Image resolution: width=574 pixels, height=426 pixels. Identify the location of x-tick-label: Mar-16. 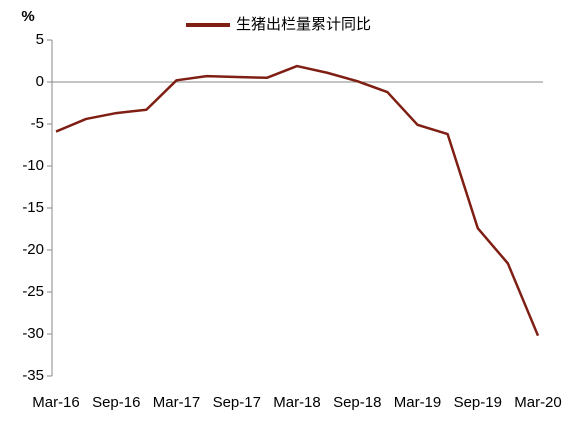
(56, 402).